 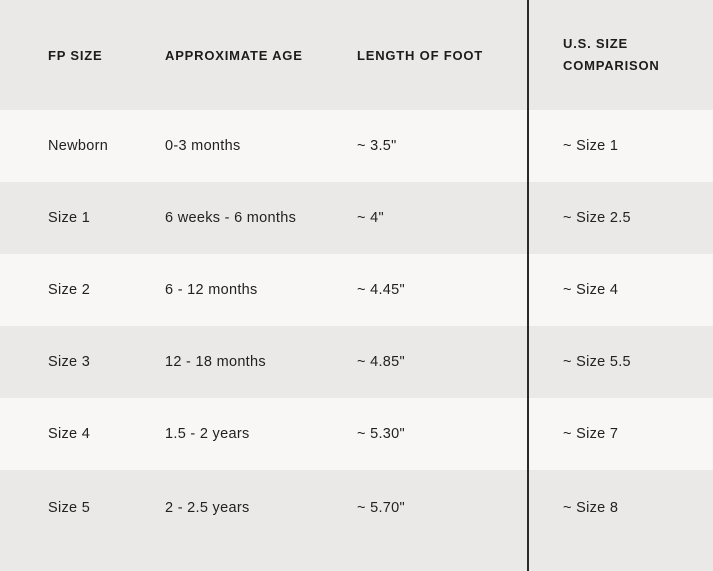 What do you see at coordinates (591, 146) in the screenshot?
I see `cell-us-size: ~ Size 1` at bounding box center [591, 146].